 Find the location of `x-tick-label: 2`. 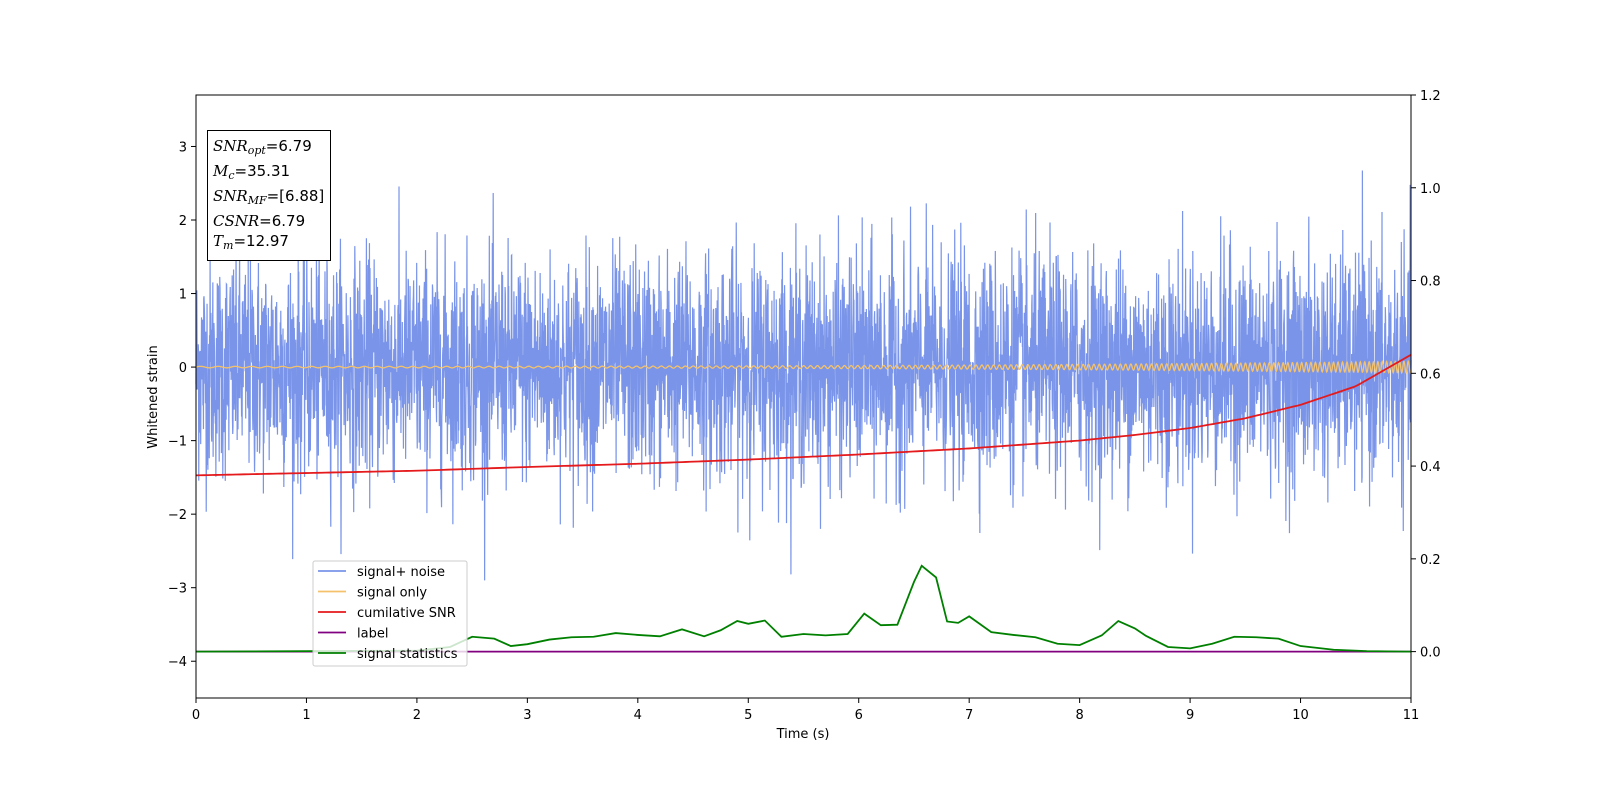

x-tick-label: 2 is located at coordinates (417, 715).